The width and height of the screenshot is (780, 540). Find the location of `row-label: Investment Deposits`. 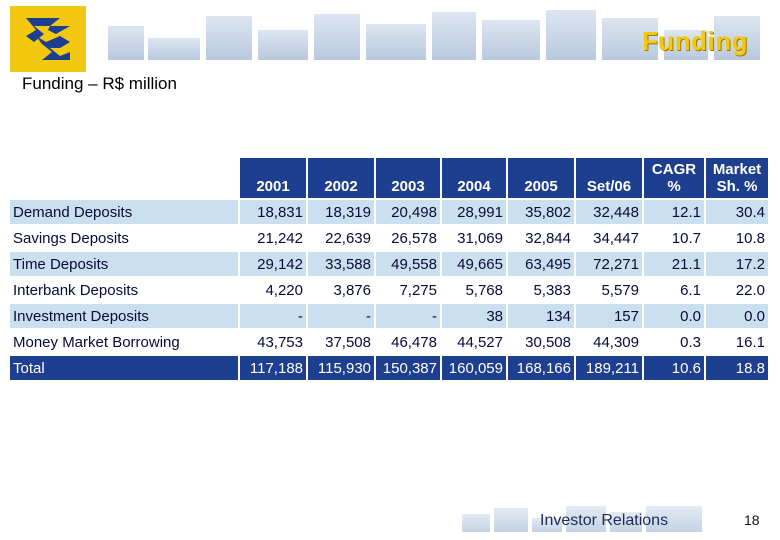

row-label: Investment Deposits is located at coordinates (124, 316).